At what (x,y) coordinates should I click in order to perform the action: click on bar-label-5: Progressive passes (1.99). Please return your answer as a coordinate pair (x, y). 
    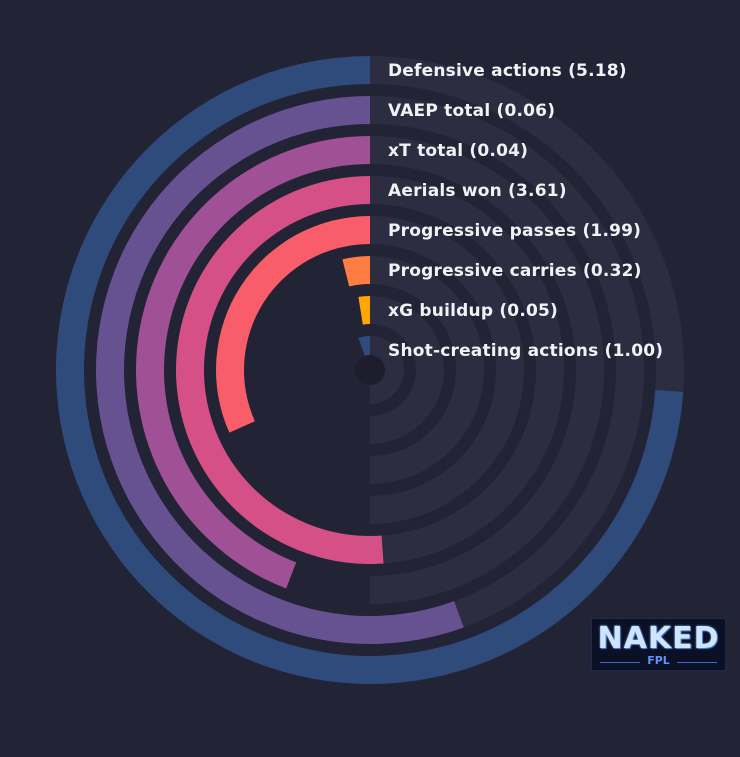
    Looking at the image, I should click on (514, 231).